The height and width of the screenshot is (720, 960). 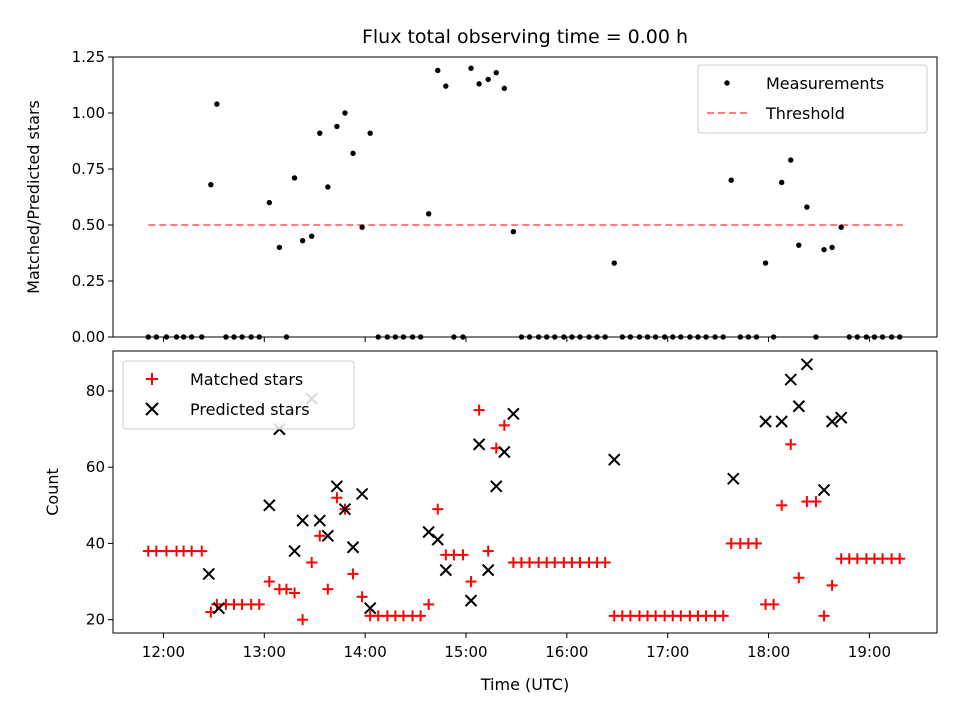 What do you see at coordinates (95, 620) in the screenshot?
I see `bottom-y-tick-label: 20` at bounding box center [95, 620].